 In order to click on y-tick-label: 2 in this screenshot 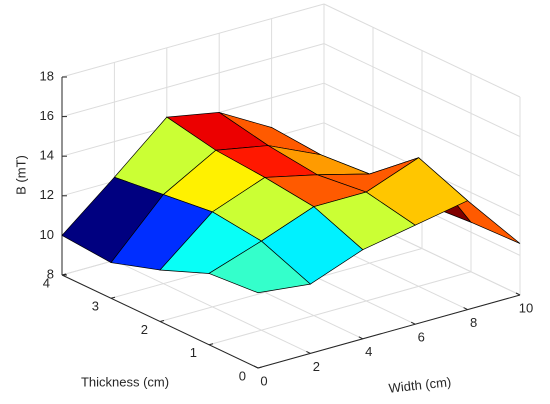, I will do `click(144, 329)`.